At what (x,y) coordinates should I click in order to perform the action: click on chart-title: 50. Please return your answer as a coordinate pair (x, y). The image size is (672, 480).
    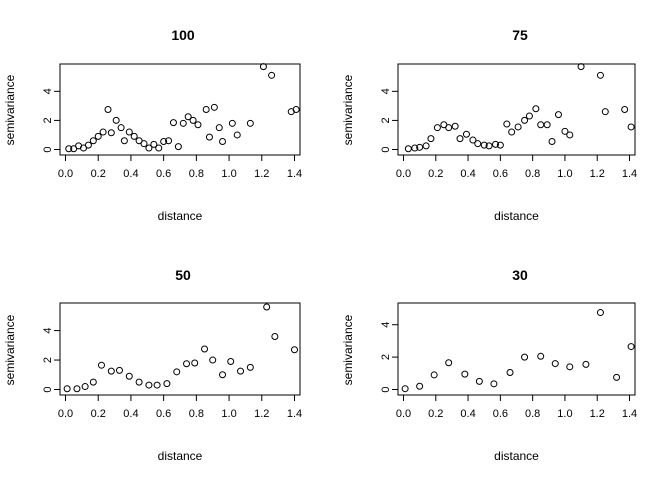
    Looking at the image, I should click on (183, 275).